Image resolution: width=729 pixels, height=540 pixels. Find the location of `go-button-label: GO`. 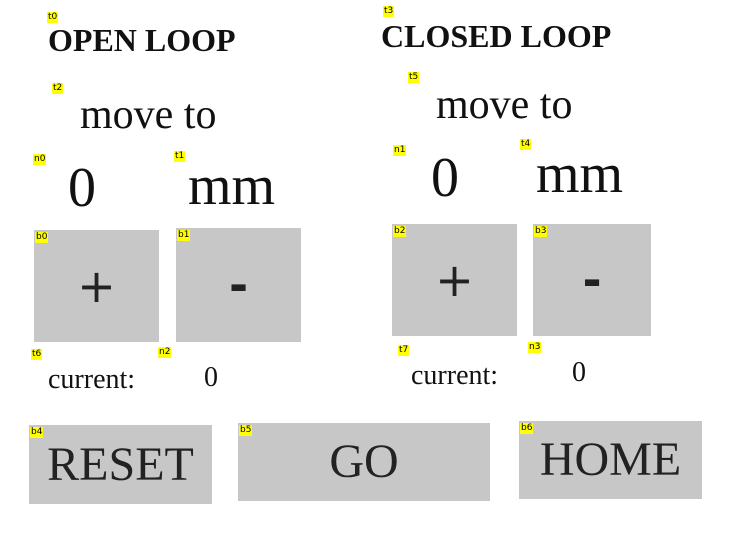

go-button-label: GO is located at coordinates (364, 461).